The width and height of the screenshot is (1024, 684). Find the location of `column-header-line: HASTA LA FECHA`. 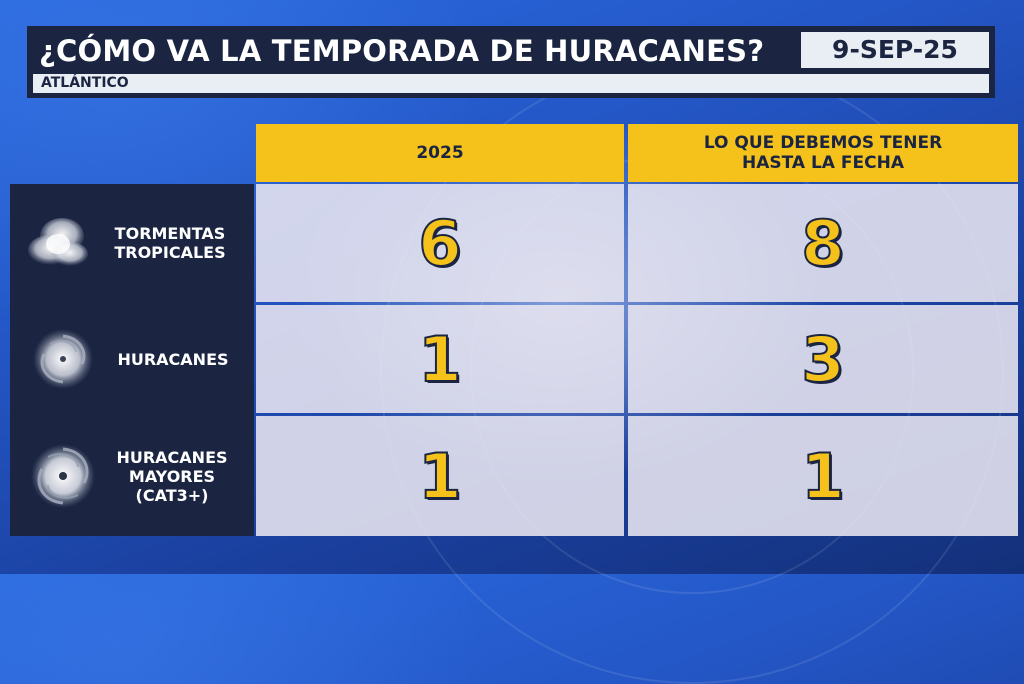

column-header-line: HASTA LA FECHA is located at coordinates (823, 163).